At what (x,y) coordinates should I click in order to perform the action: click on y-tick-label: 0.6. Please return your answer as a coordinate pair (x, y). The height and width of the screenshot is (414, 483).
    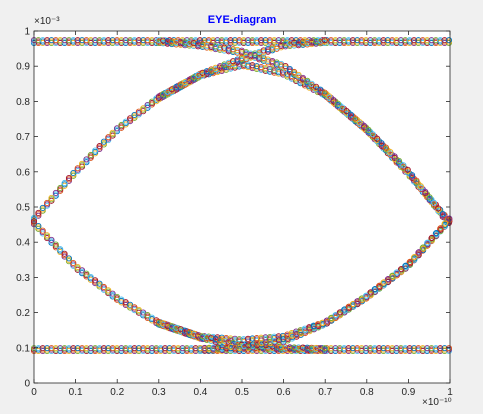
    Looking at the image, I should click on (23, 172).